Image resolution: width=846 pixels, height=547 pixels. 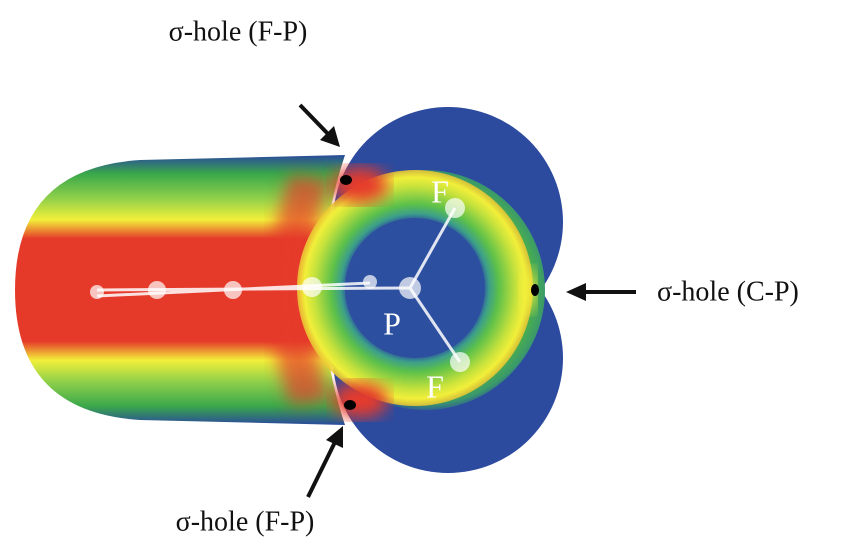 I want to click on atoms, so click(x=280, y=285).